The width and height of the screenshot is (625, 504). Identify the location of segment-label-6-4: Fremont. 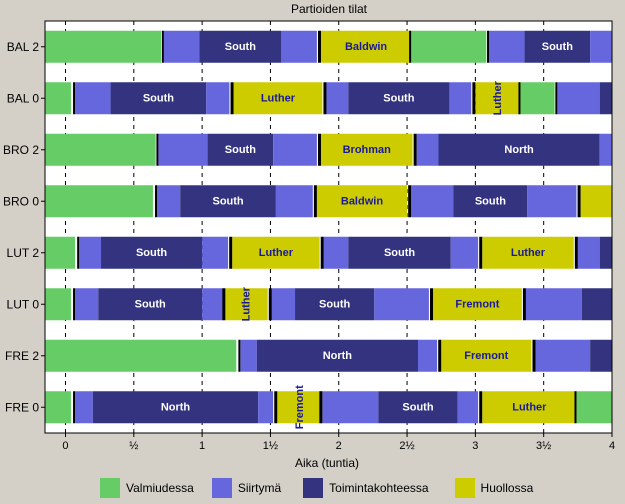
(486, 356).